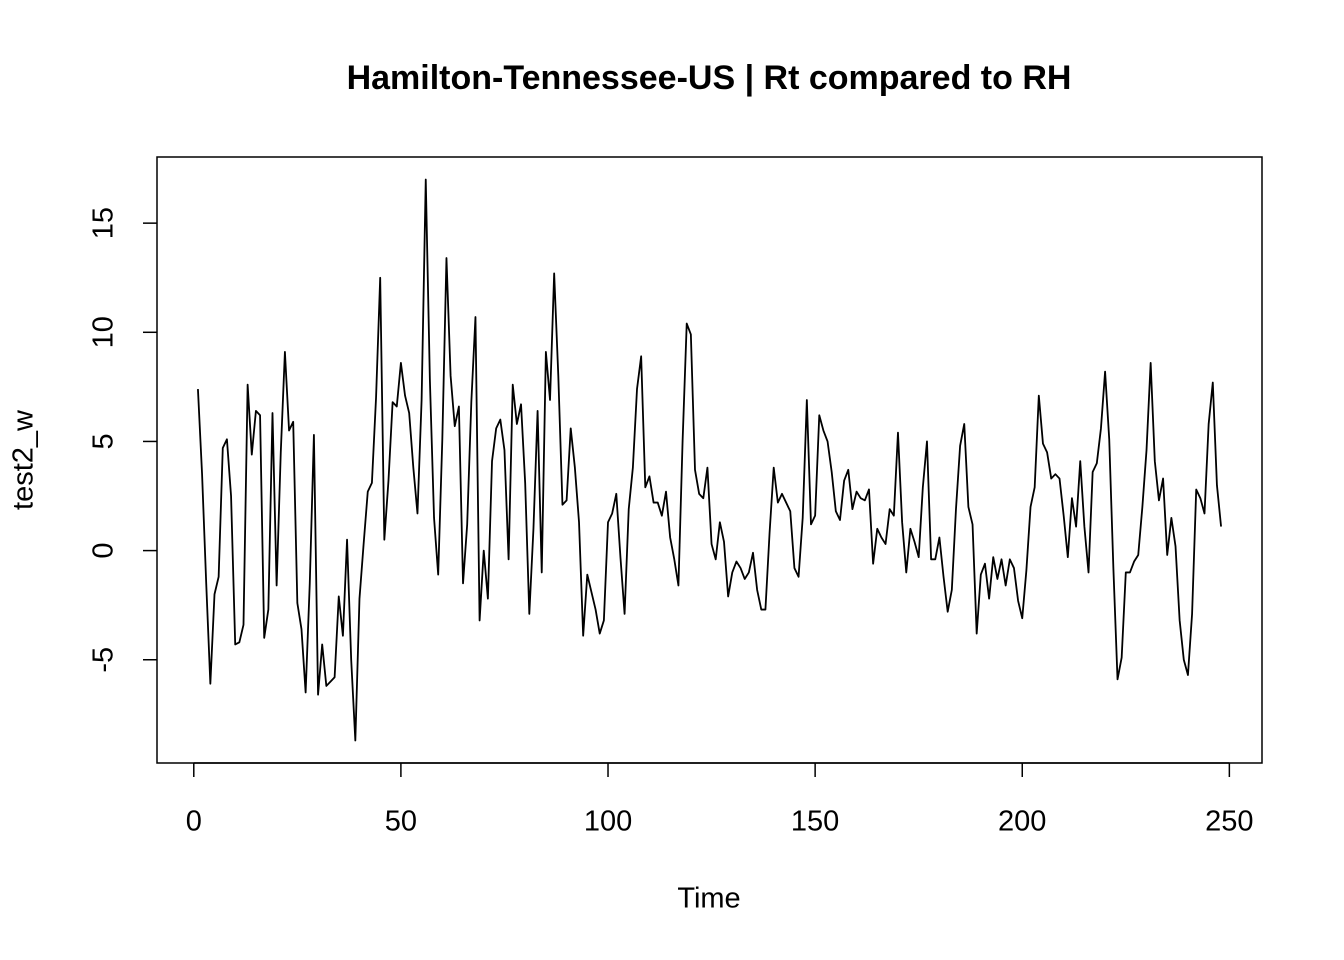 Image resolution: width=1344 pixels, height=960 pixels. Describe the element at coordinates (104, 551) in the screenshot. I see `y-tick-label: 0` at that location.